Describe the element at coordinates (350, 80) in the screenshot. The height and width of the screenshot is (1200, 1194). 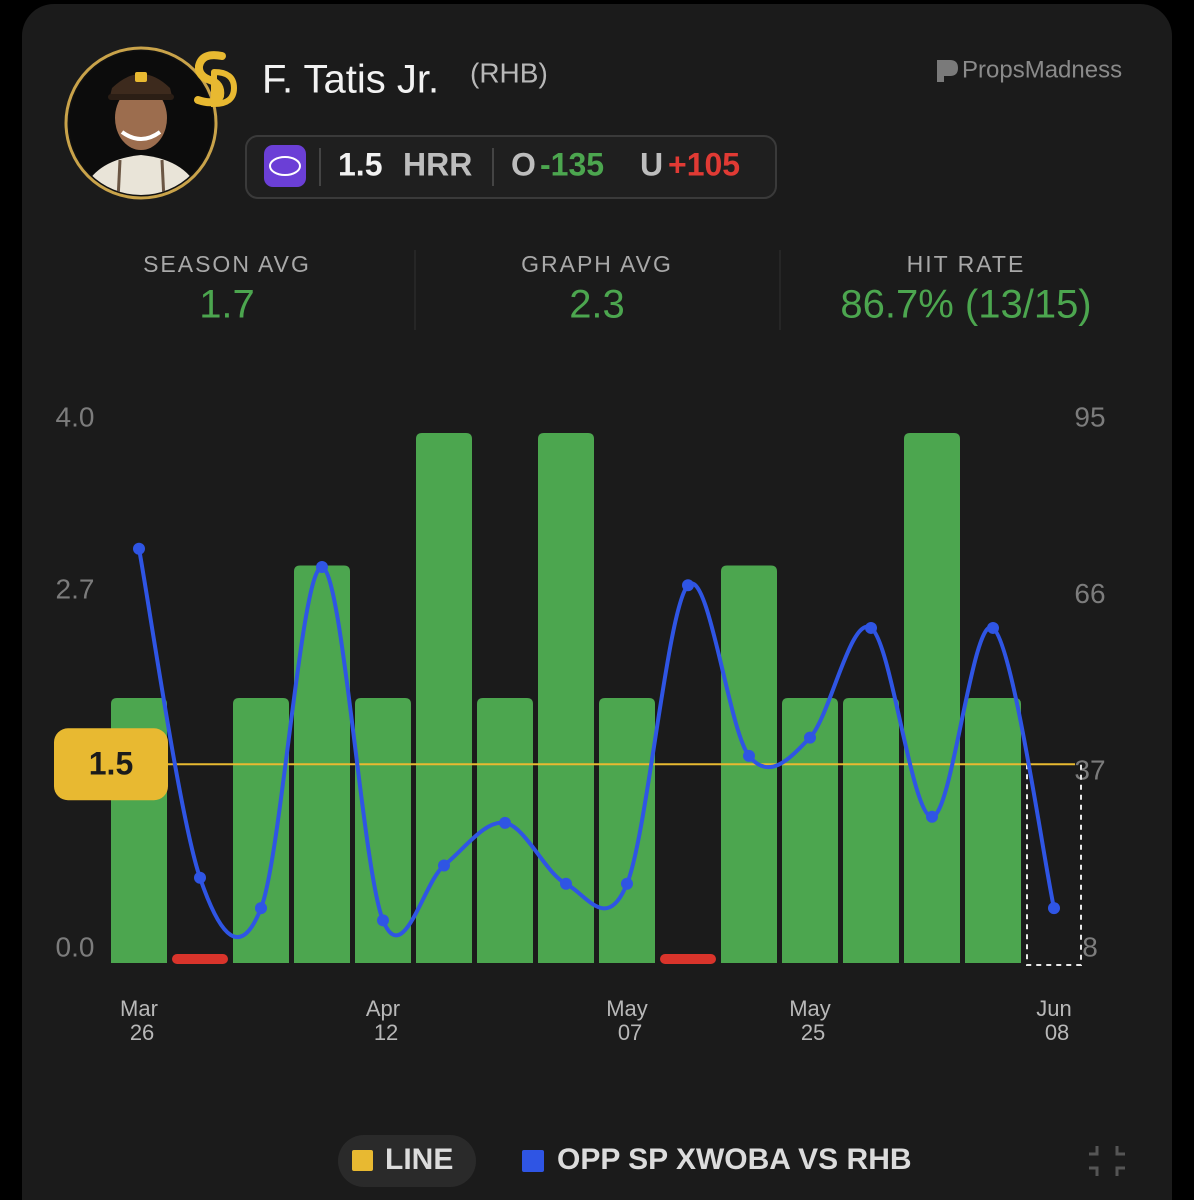
I see `player-name: F. Tatis Jr.` at that location.